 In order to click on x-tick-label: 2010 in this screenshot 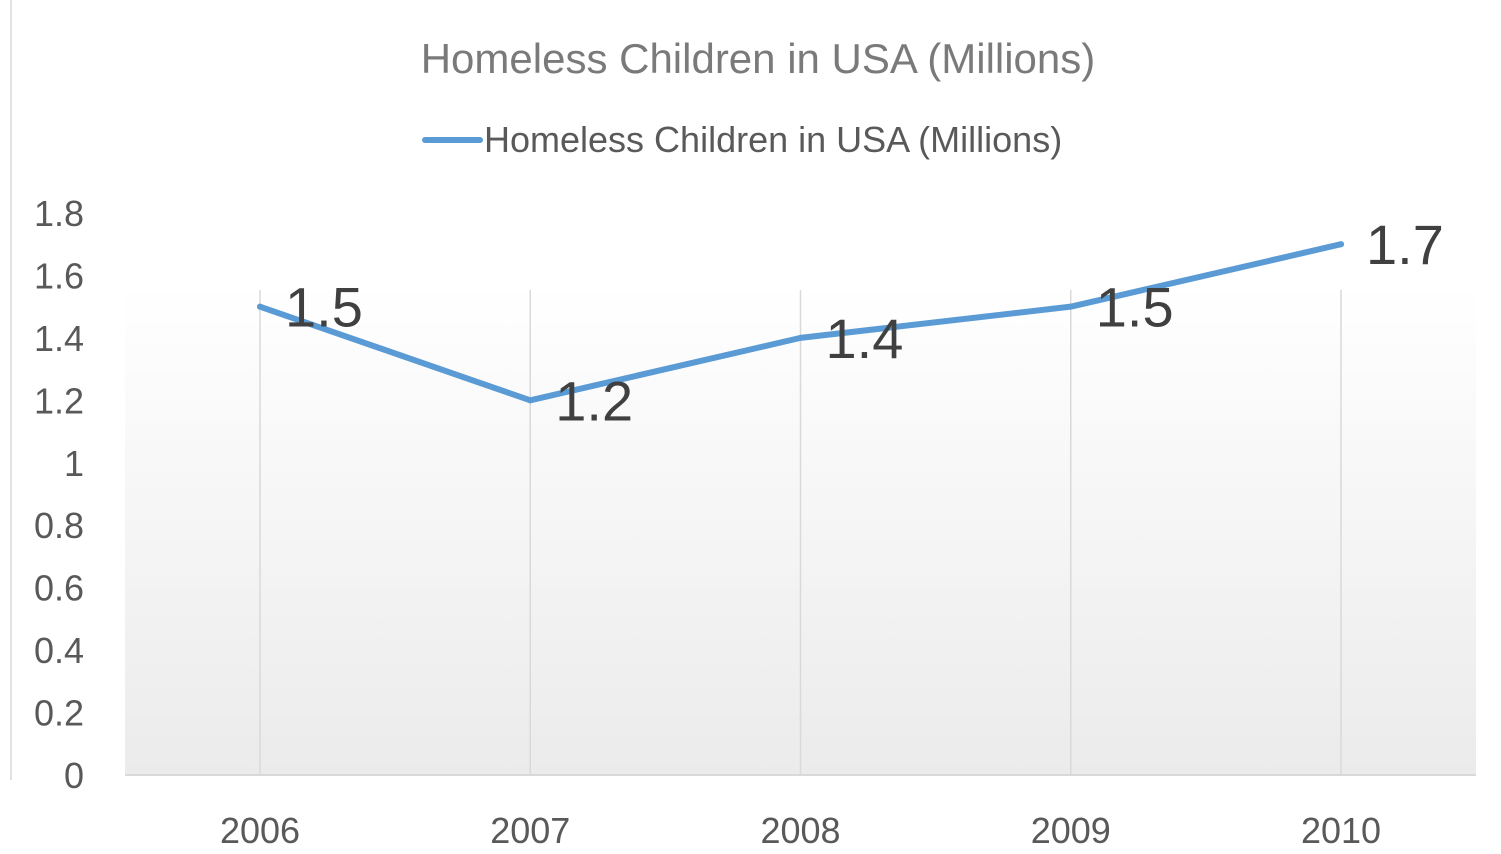, I will do `click(1341, 829)`.